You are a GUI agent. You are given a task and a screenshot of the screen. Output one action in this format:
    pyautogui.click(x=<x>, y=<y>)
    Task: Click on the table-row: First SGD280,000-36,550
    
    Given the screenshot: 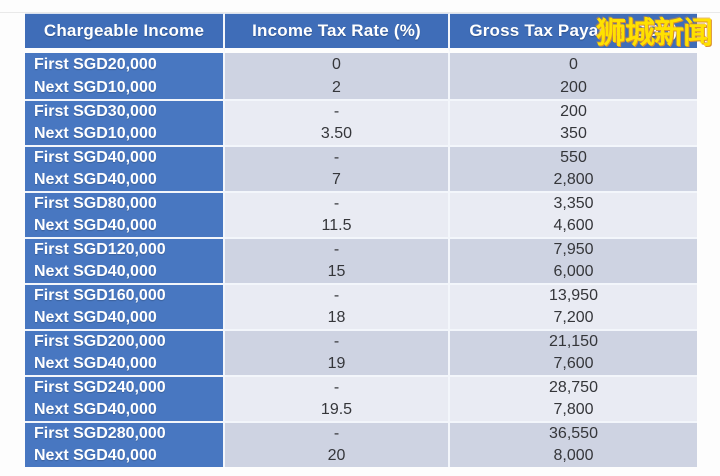 What is the action you would take?
    pyautogui.click(x=361, y=432)
    